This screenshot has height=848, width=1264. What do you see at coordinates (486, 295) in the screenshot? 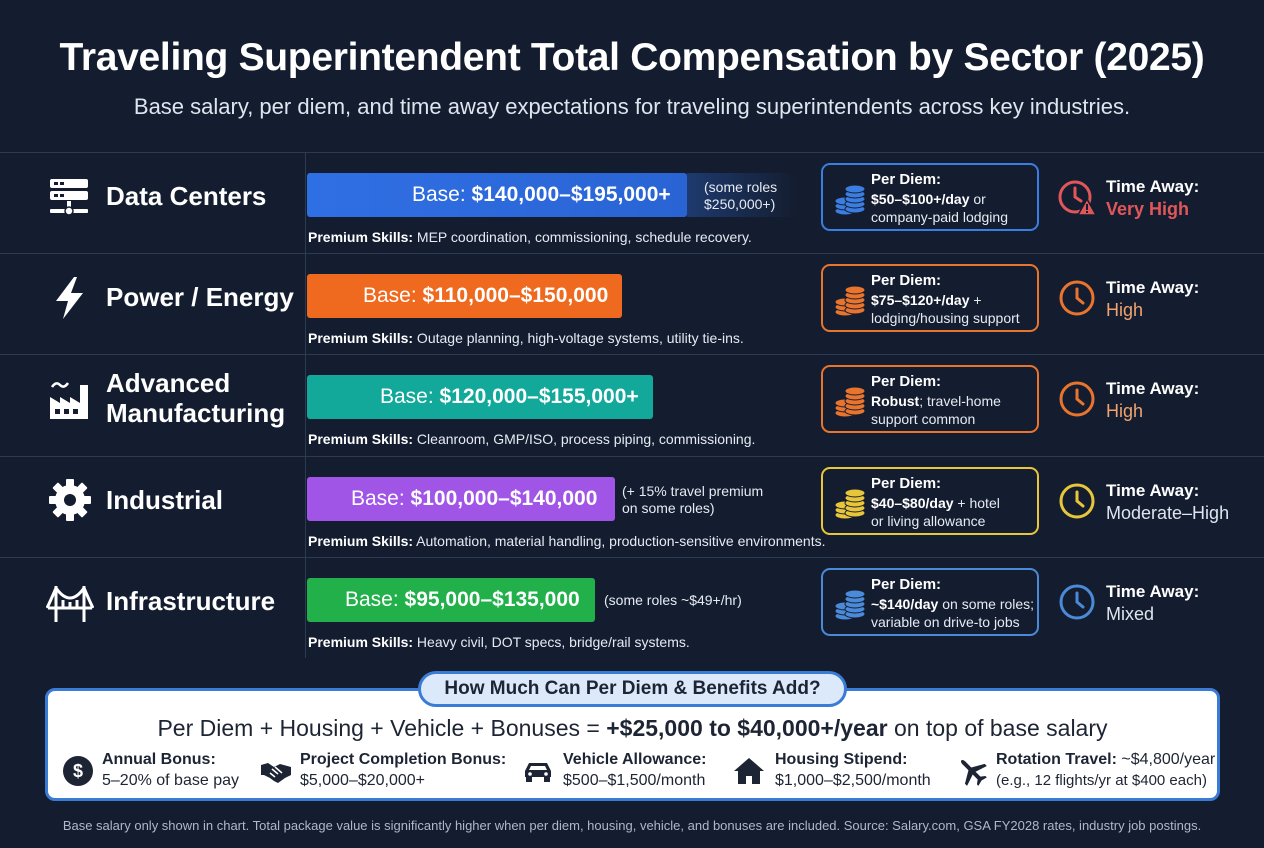
I see `base-salary-label: Base: $110,000–$150,000` at bounding box center [486, 295].